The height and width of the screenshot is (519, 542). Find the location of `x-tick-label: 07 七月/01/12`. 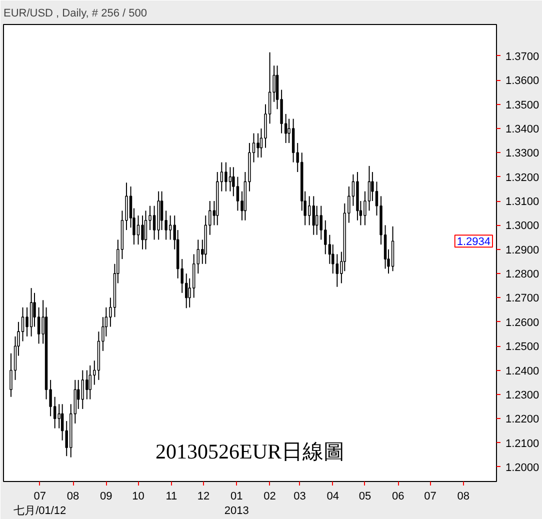

x-tick-label: 07 七月/01/12 is located at coordinates (40, 503).